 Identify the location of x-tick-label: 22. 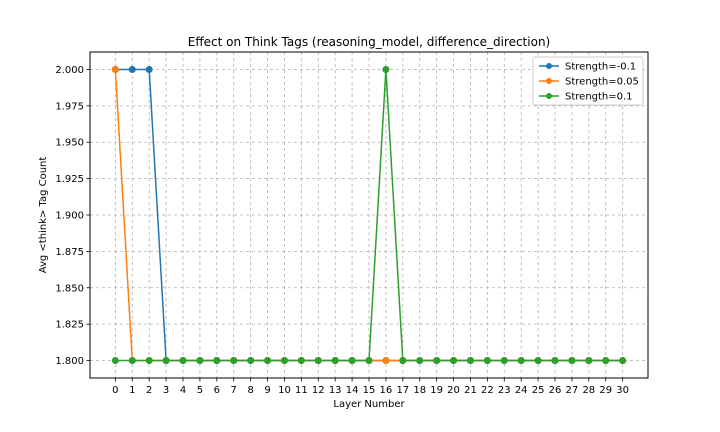
(487, 390).